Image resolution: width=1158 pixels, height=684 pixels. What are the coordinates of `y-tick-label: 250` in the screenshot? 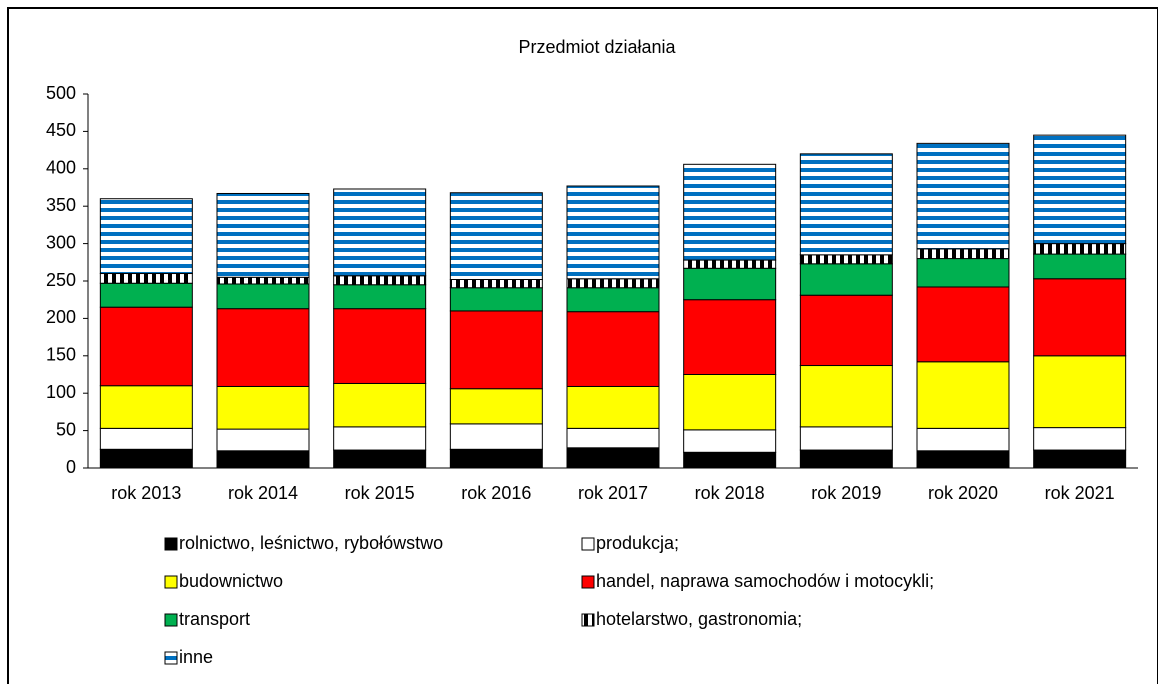 It's located at (61, 280).